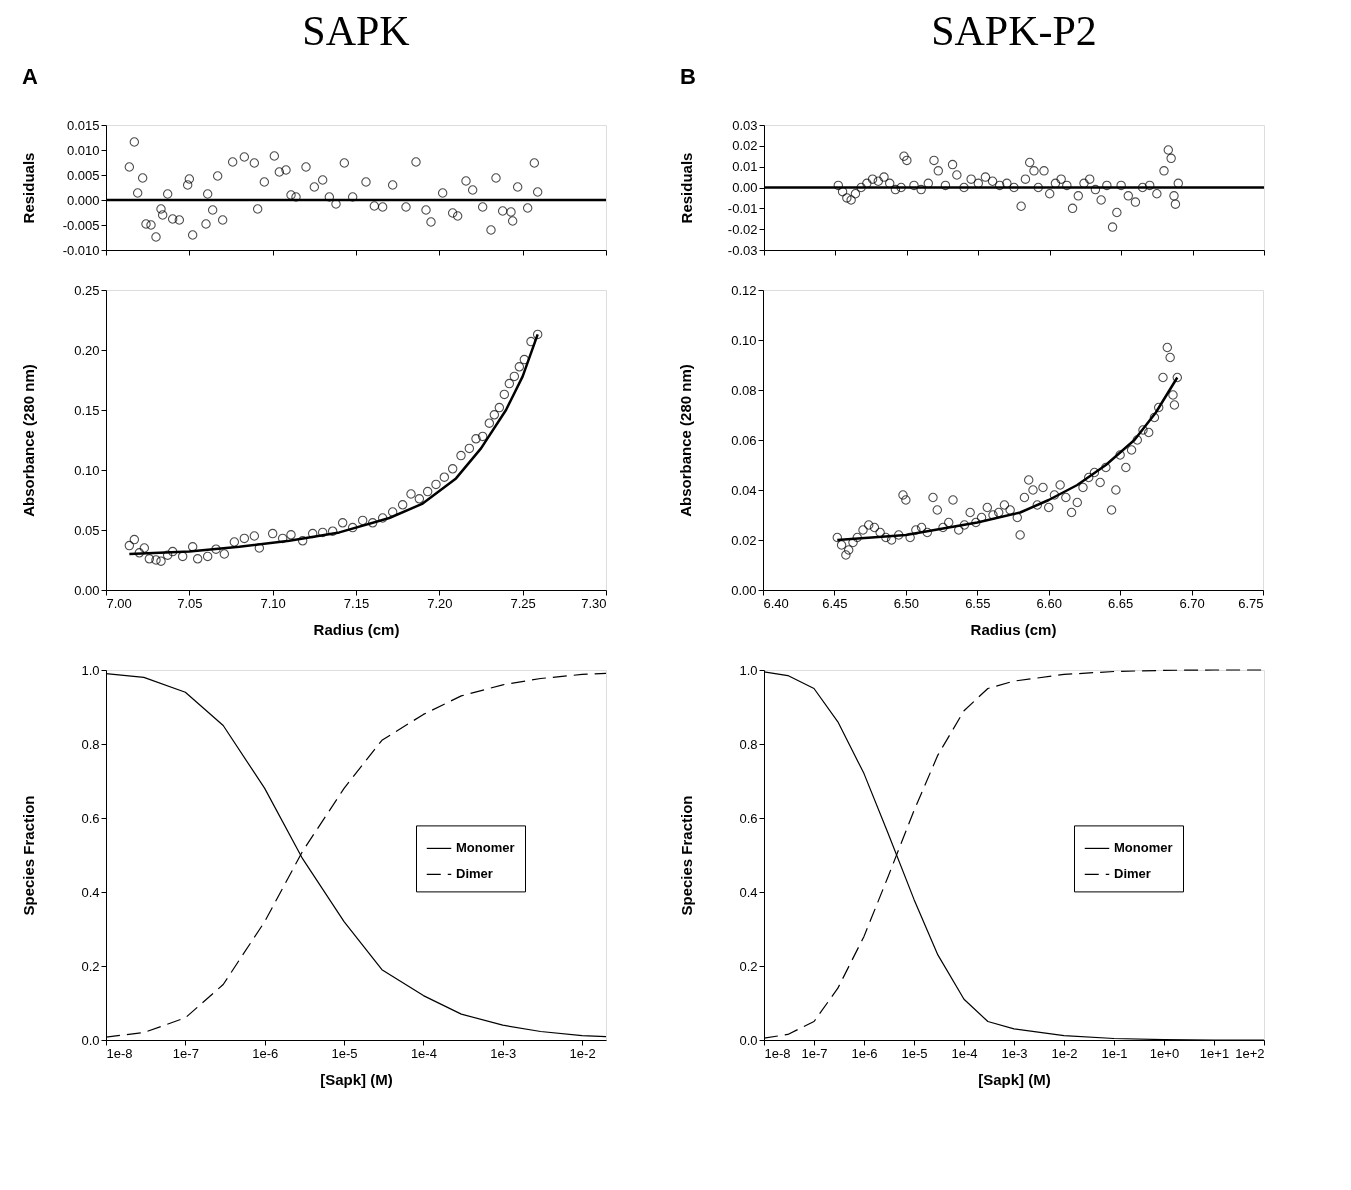 This screenshot has height=1190, width=1351. Describe the element at coordinates (87, 530) in the screenshot. I see `y-tick-label: 0.05` at that location.